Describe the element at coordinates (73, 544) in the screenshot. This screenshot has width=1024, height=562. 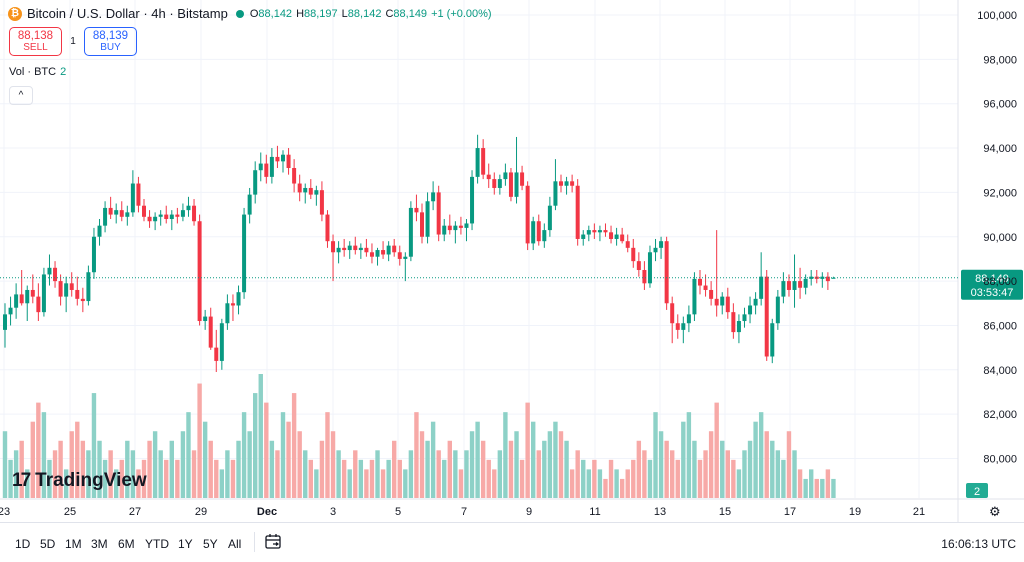
I see `range-1m-button: 1M` at that location.